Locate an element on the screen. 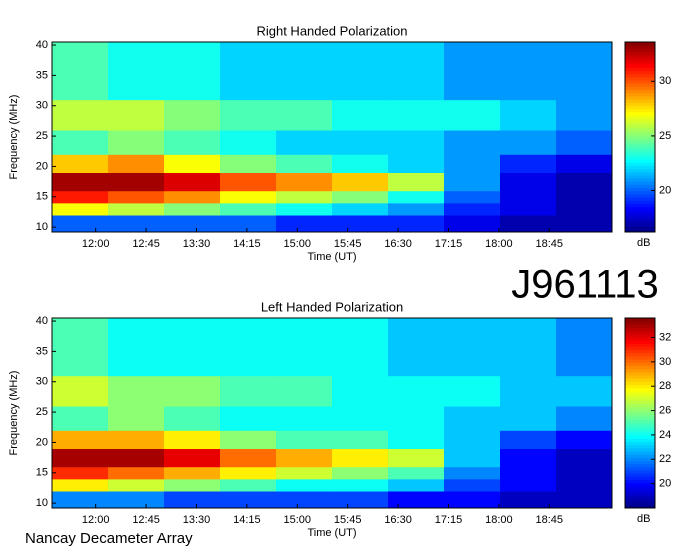  colorbar-tick-label: 28 is located at coordinates (665, 386).